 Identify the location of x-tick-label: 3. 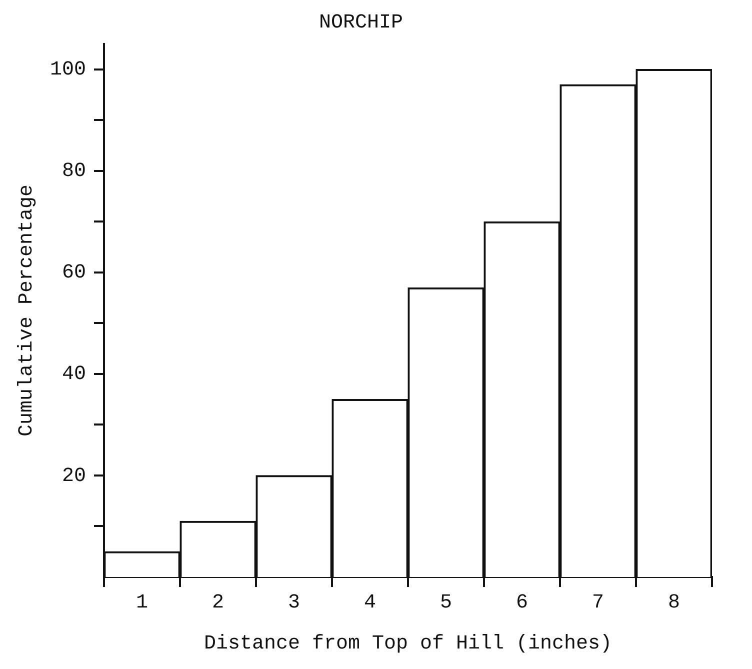
(294, 602).